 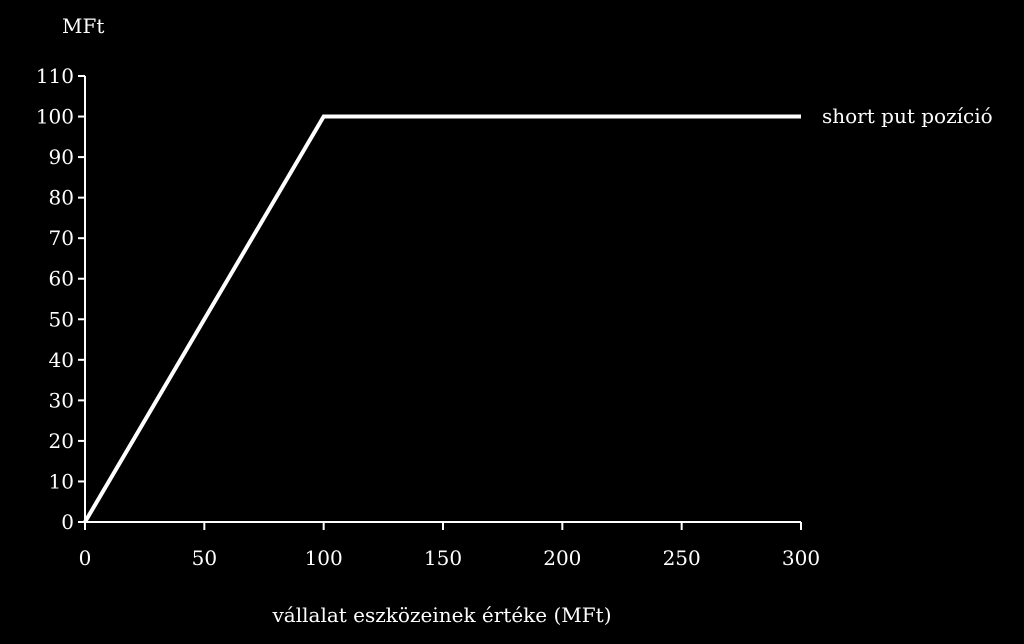 What do you see at coordinates (60, 299) in the screenshot?
I see `y-ticks: 0 10 20 30 40 50 60 70 80 90 100 110` at bounding box center [60, 299].